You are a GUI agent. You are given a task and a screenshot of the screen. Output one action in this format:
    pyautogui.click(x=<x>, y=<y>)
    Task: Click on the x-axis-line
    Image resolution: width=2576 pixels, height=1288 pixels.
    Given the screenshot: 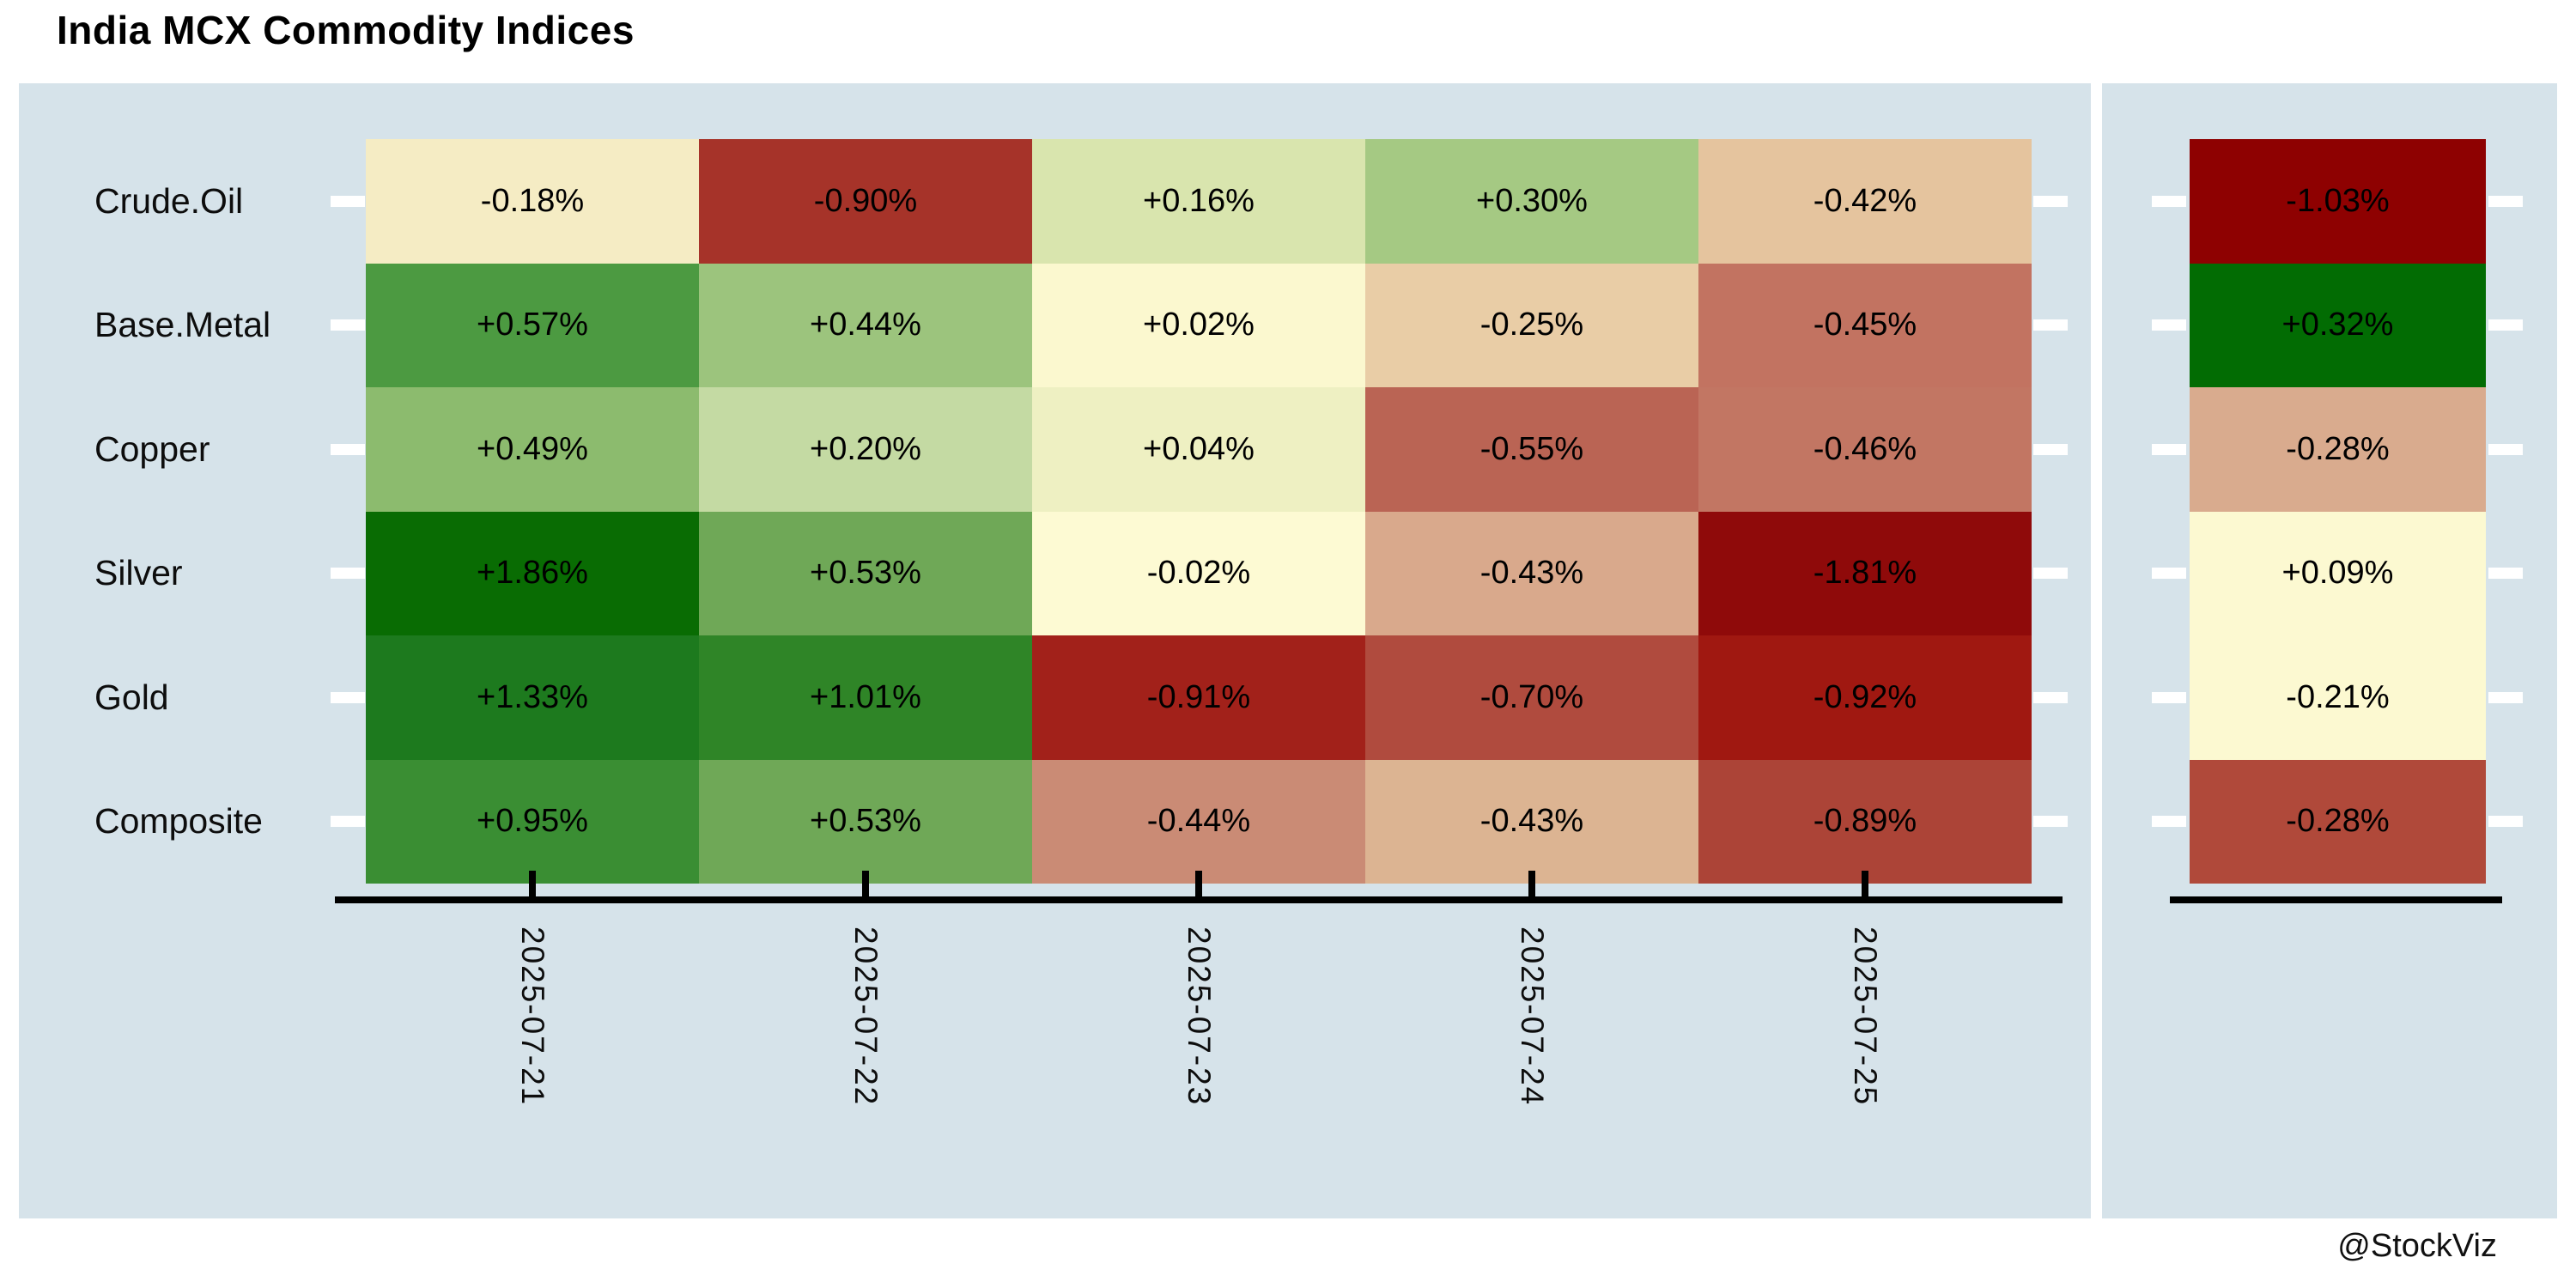 What is the action you would take?
    pyautogui.click(x=1199, y=900)
    